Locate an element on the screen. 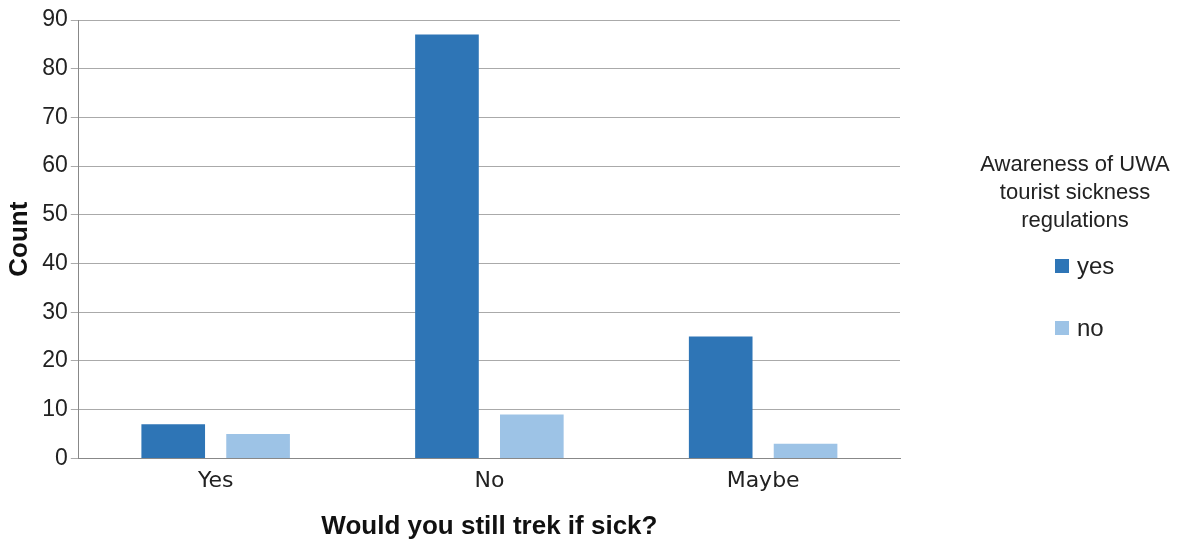  x-tick-label: No is located at coordinates (489, 480).